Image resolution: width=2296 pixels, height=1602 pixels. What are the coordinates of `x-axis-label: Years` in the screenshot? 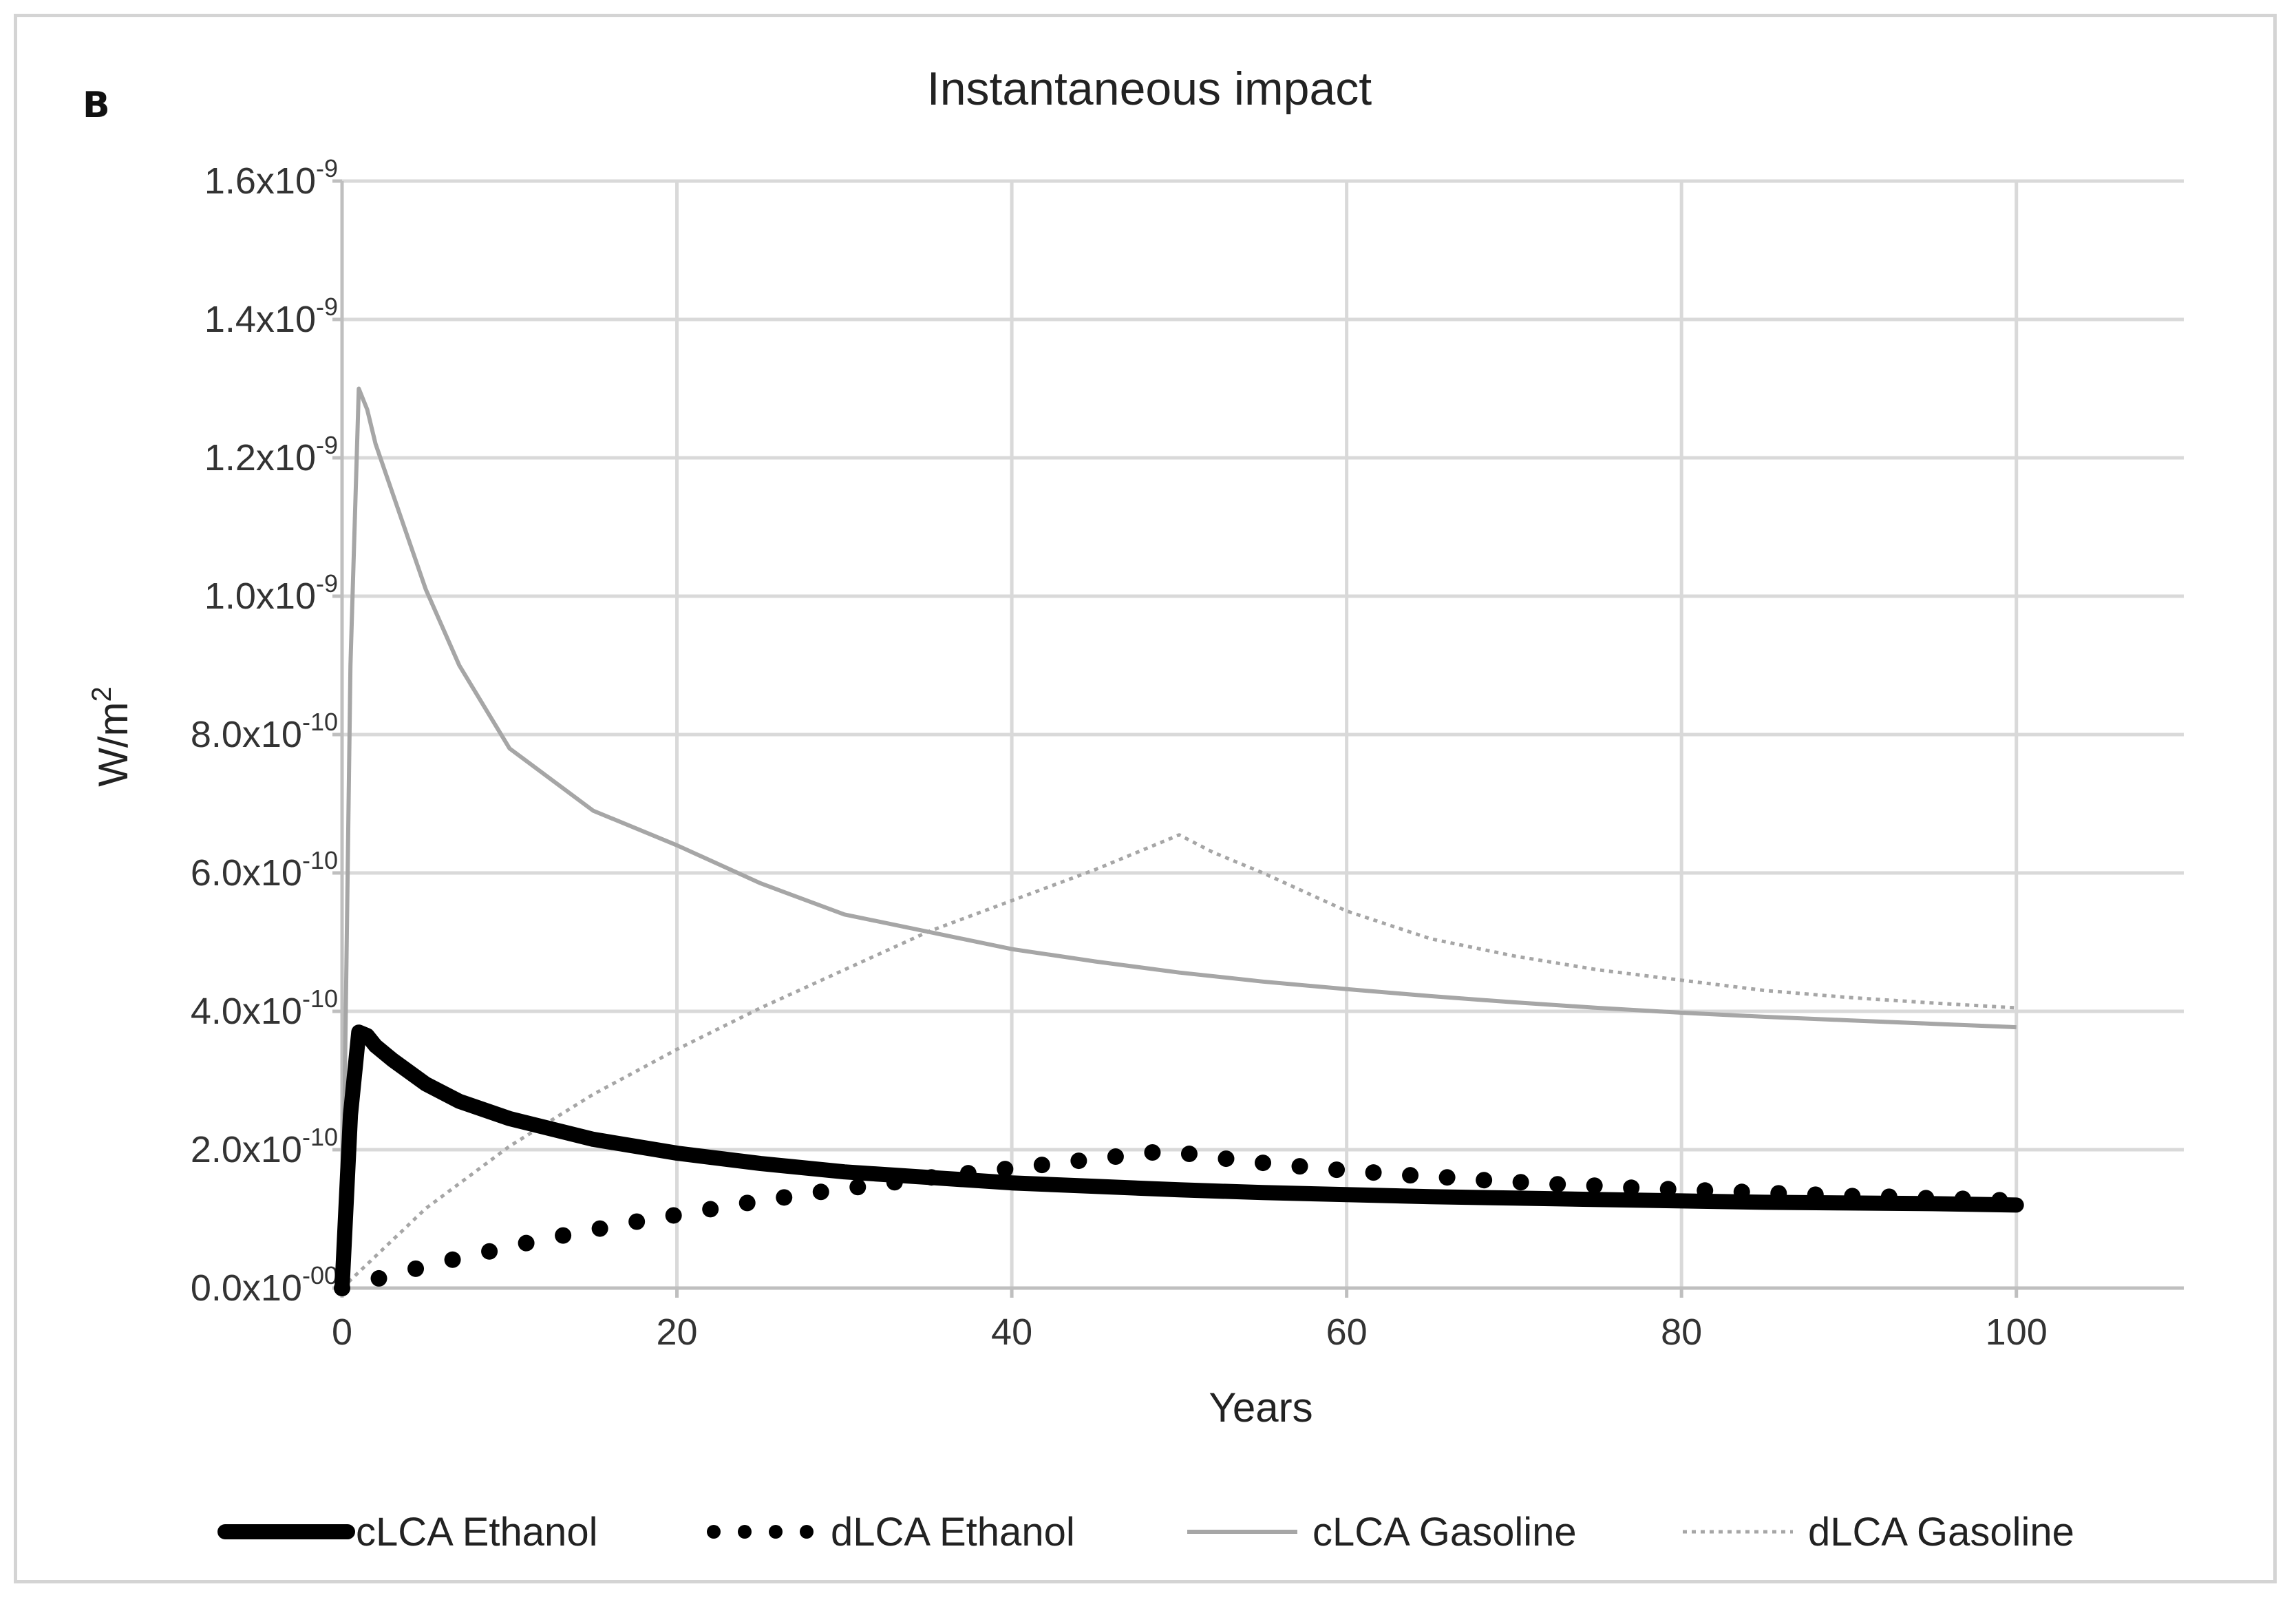 It's located at (1261, 1407).